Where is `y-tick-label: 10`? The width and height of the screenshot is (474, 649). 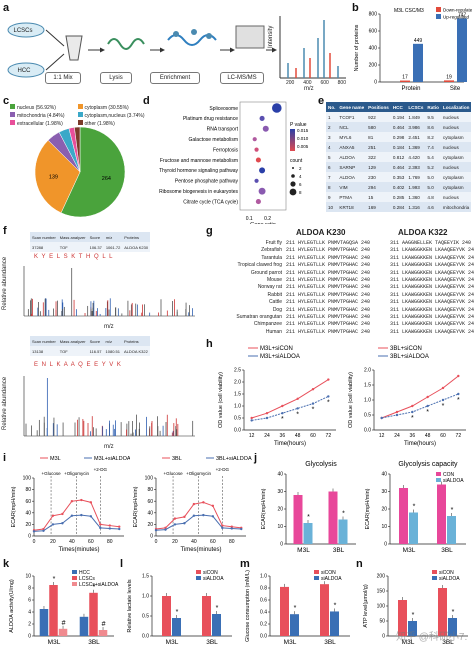 y-tick-label: 10 is located at coordinates (280, 527).